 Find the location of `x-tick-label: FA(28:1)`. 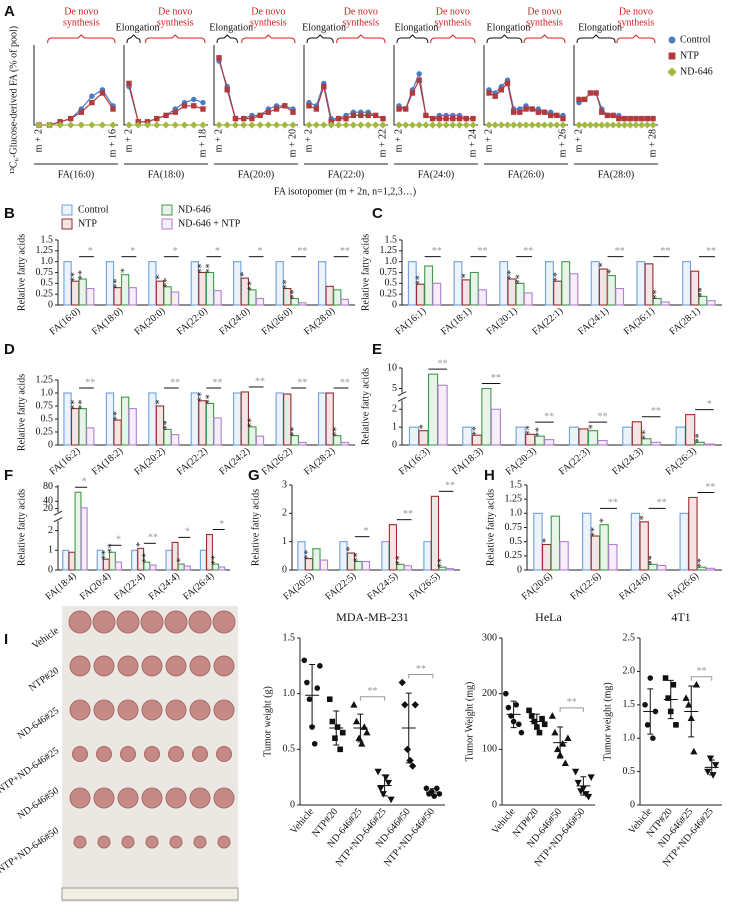

x-tick-label: FA(28:1) is located at coordinates (685, 322).